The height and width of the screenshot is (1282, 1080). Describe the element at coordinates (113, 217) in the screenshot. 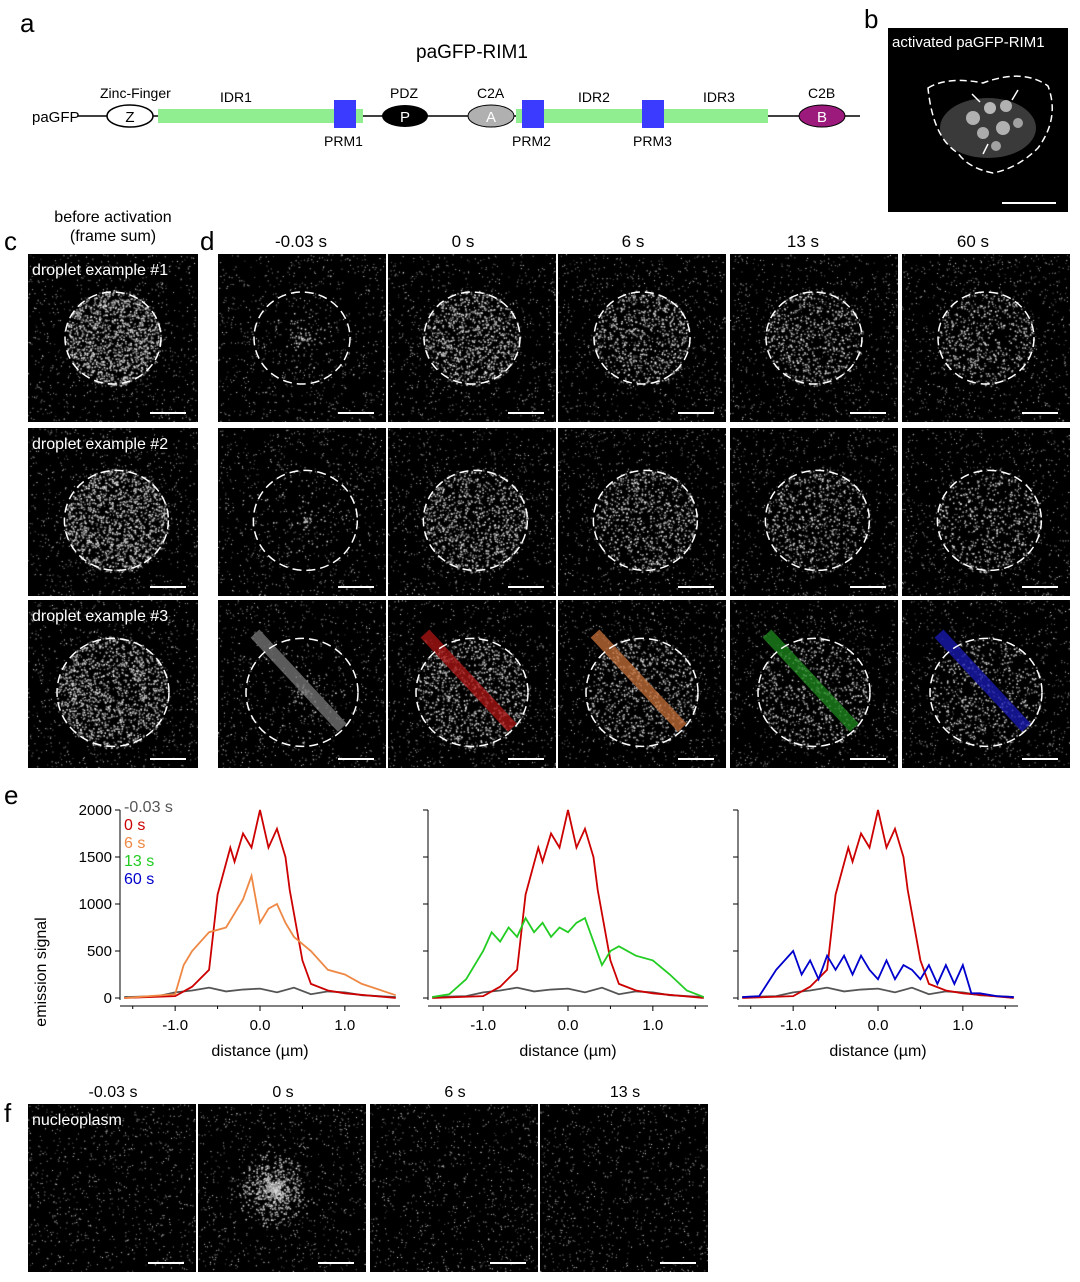

I see `header-line-1: before activation` at that location.